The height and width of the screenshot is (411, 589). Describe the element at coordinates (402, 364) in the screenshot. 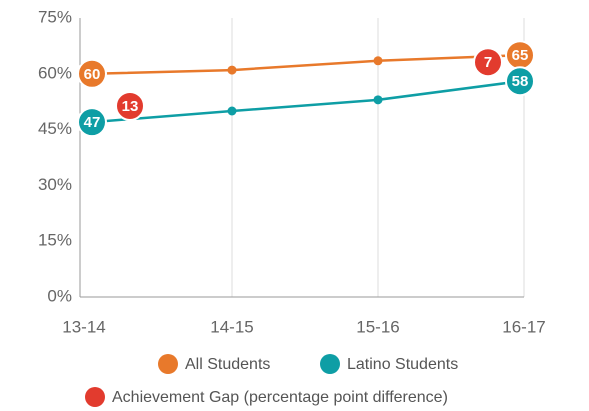

I see `legend-label: Latino Students` at that location.